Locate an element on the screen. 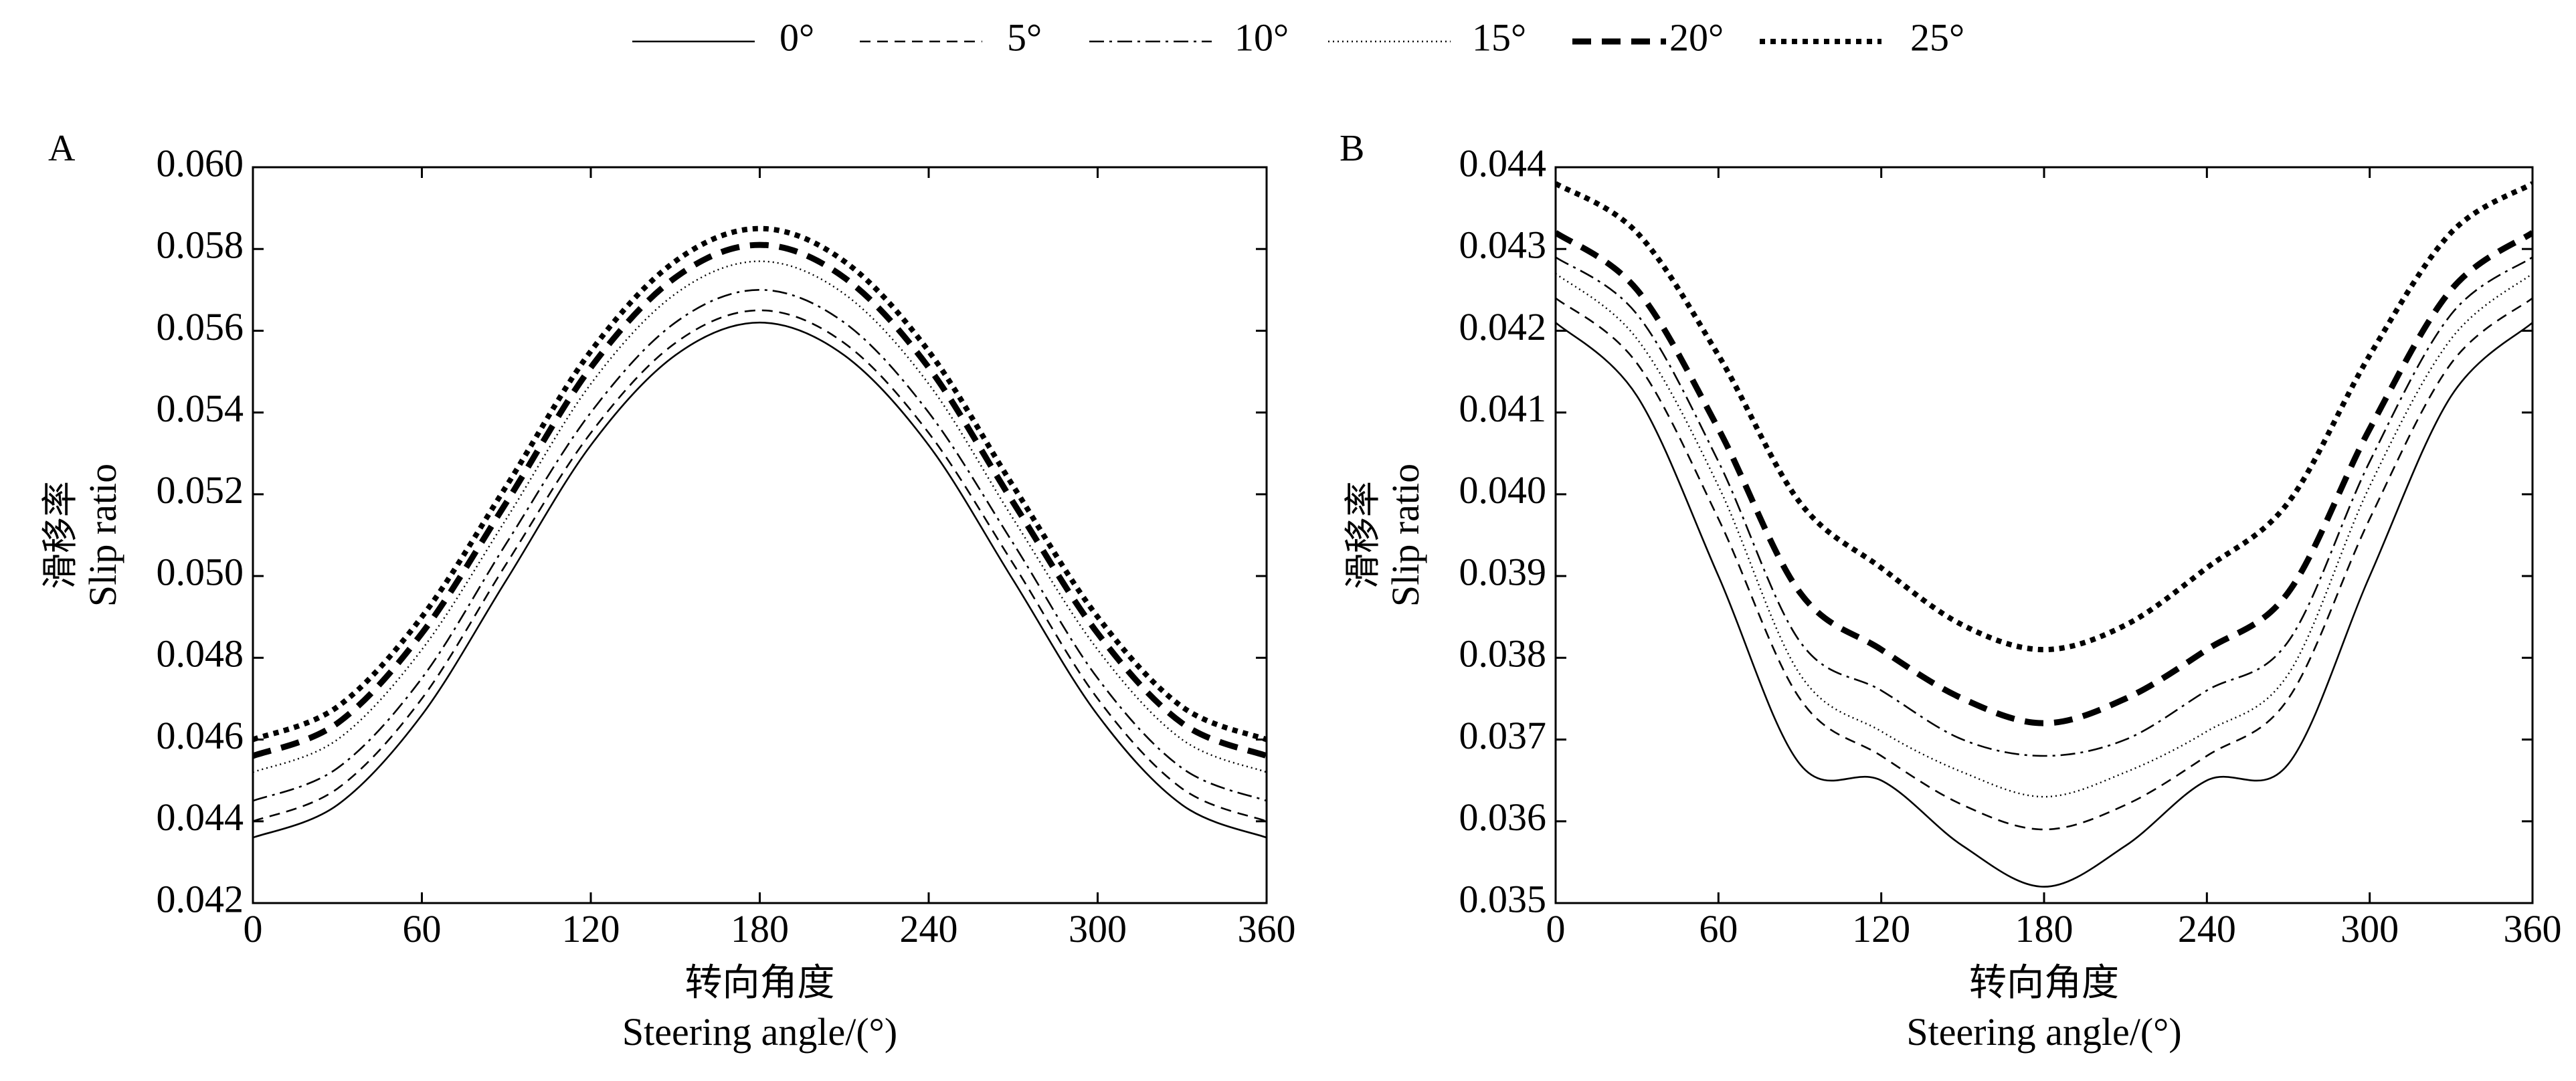  legend-label: 5° is located at coordinates (1024, 37).